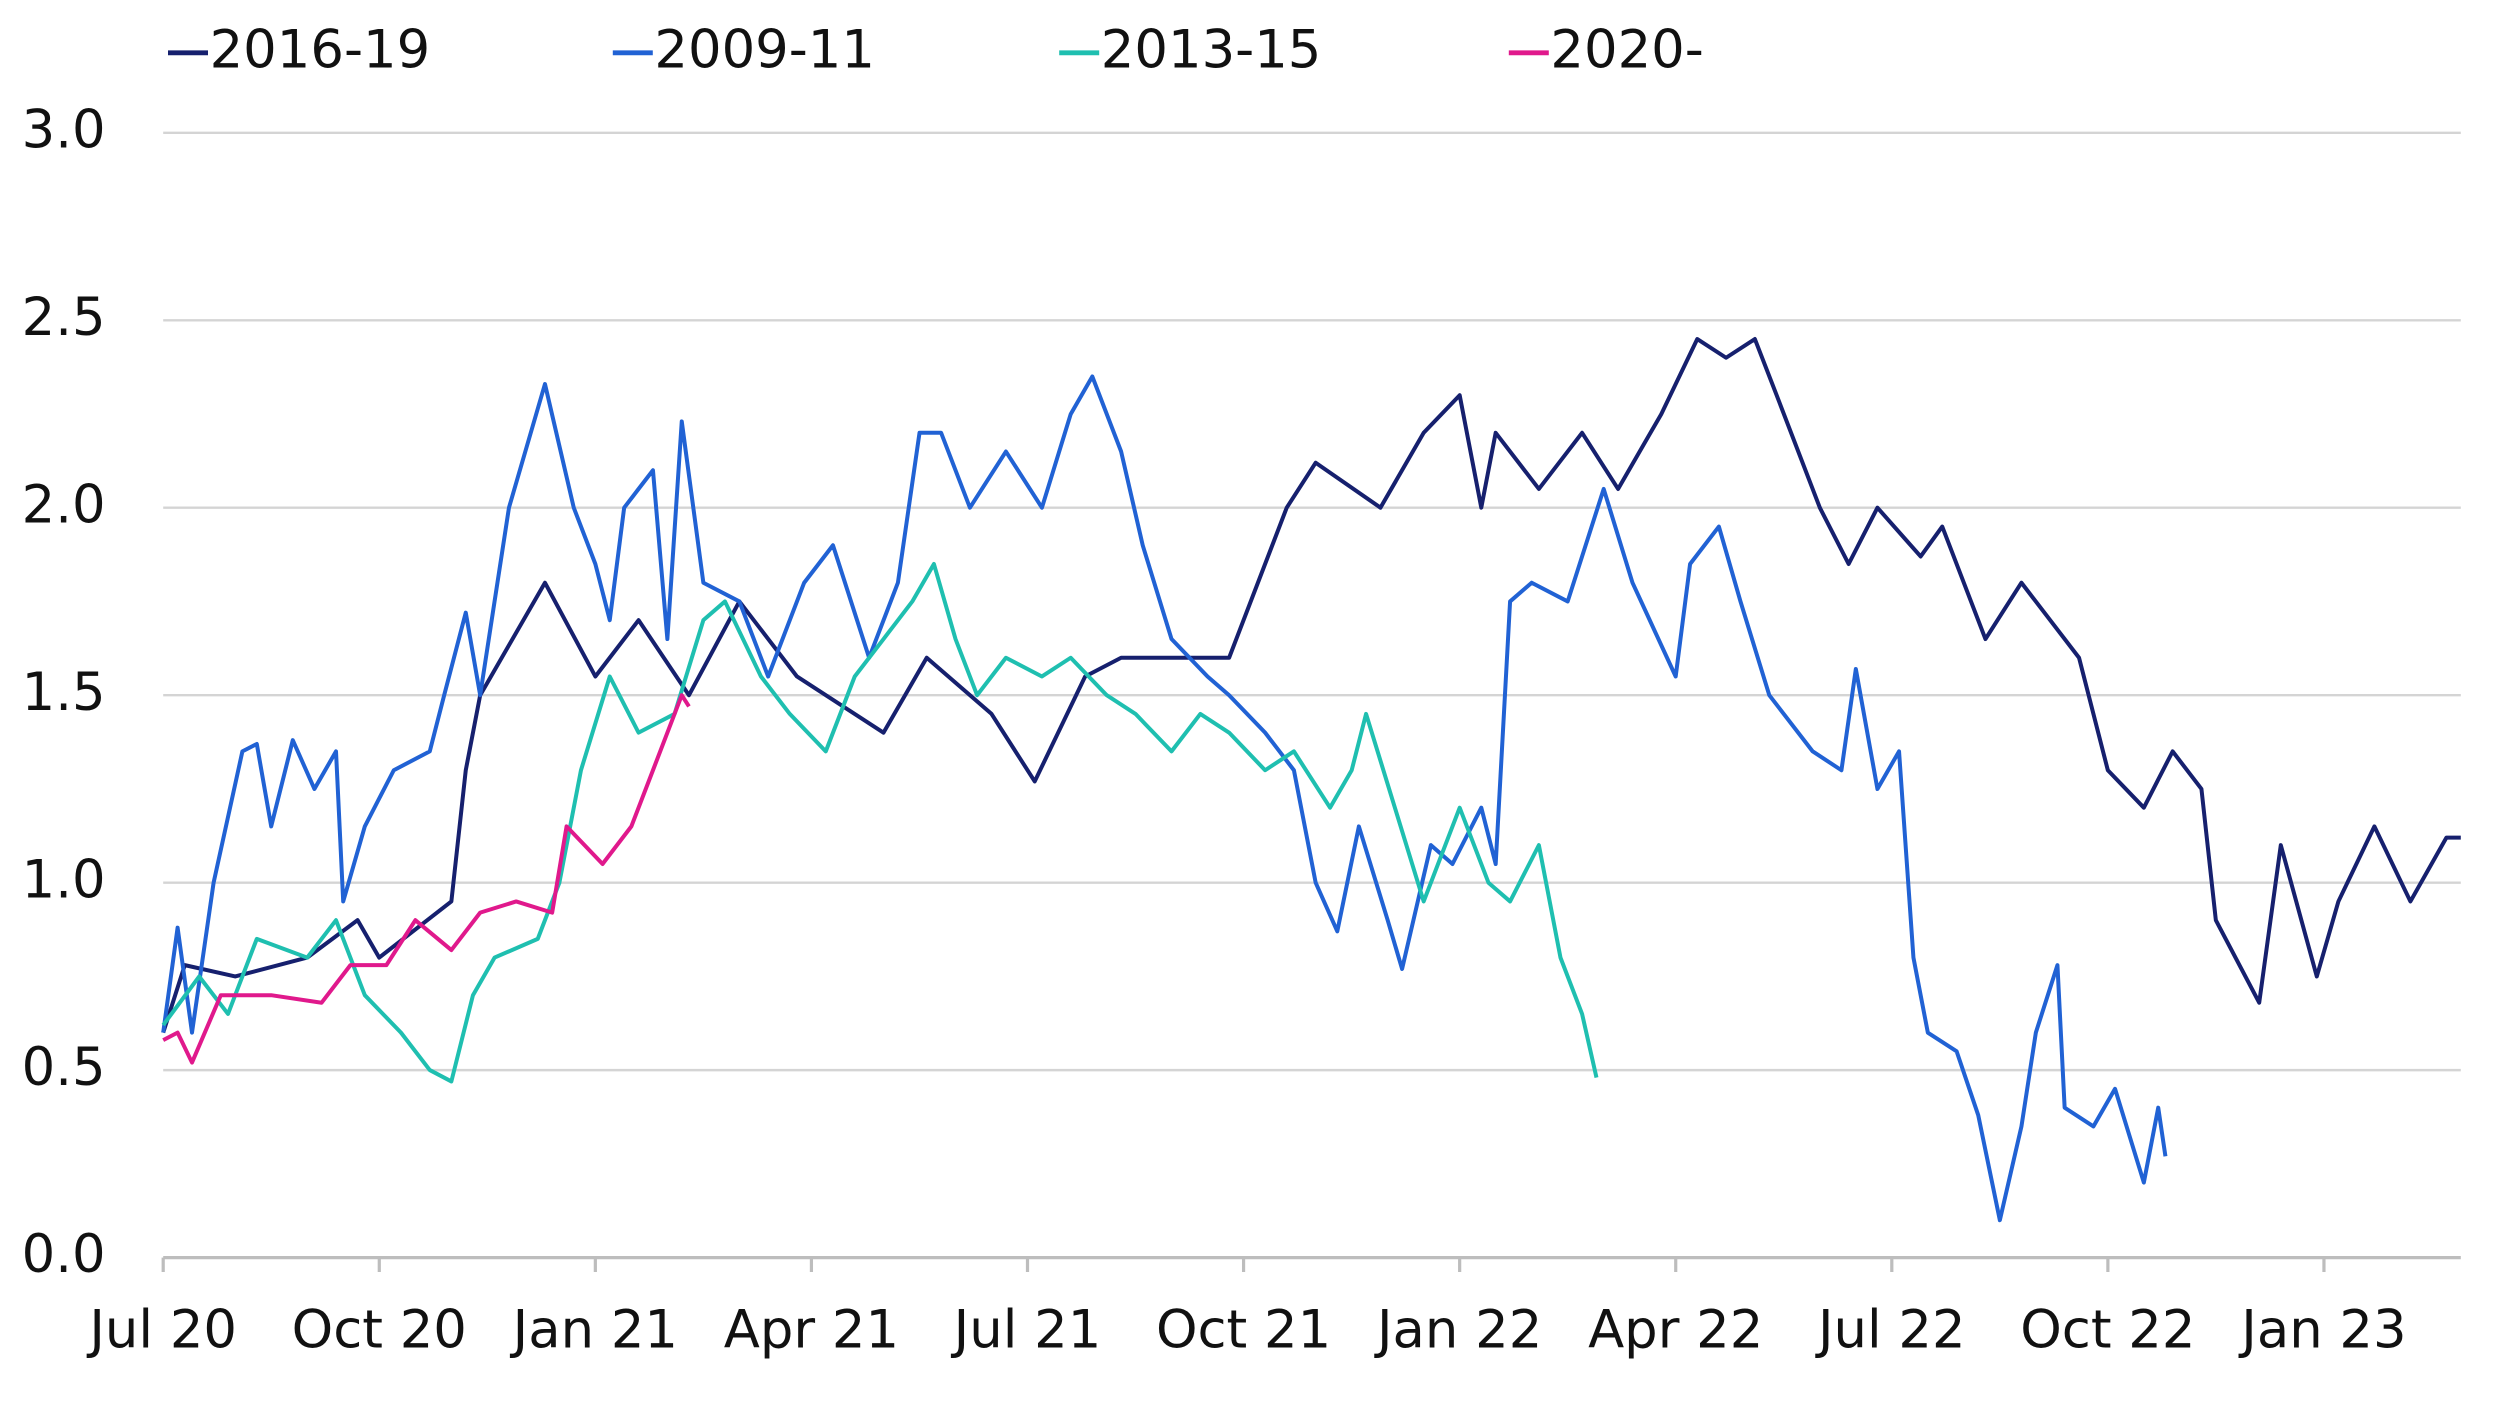 The height and width of the screenshot is (1404, 2496). Describe the element at coordinates (161, 1329) in the screenshot. I see `x-tick-label: Jul 20` at that location.